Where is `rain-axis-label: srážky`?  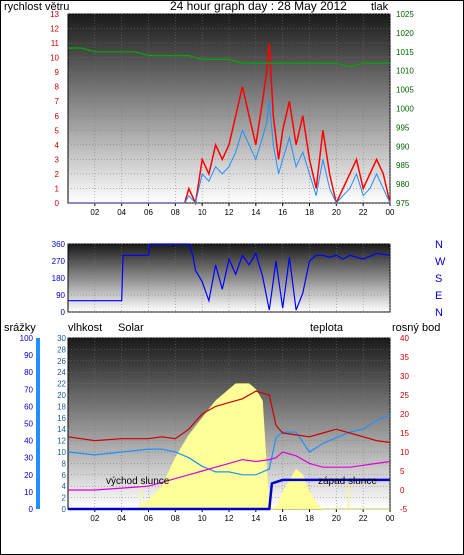
rain-axis-label: srážky is located at coordinates (20, 328).